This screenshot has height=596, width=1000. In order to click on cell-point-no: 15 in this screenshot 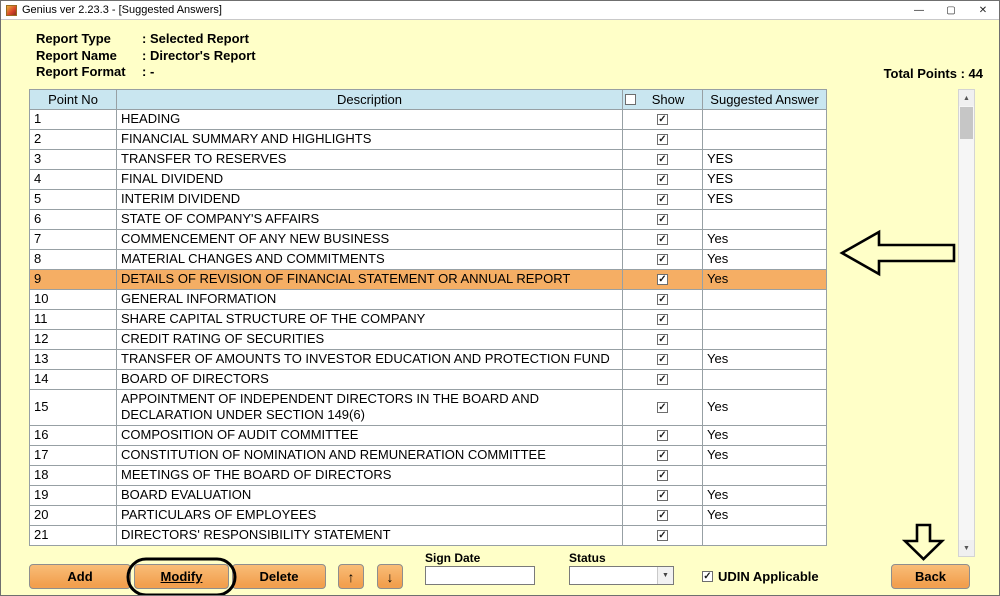, I will do `click(73, 407)`.